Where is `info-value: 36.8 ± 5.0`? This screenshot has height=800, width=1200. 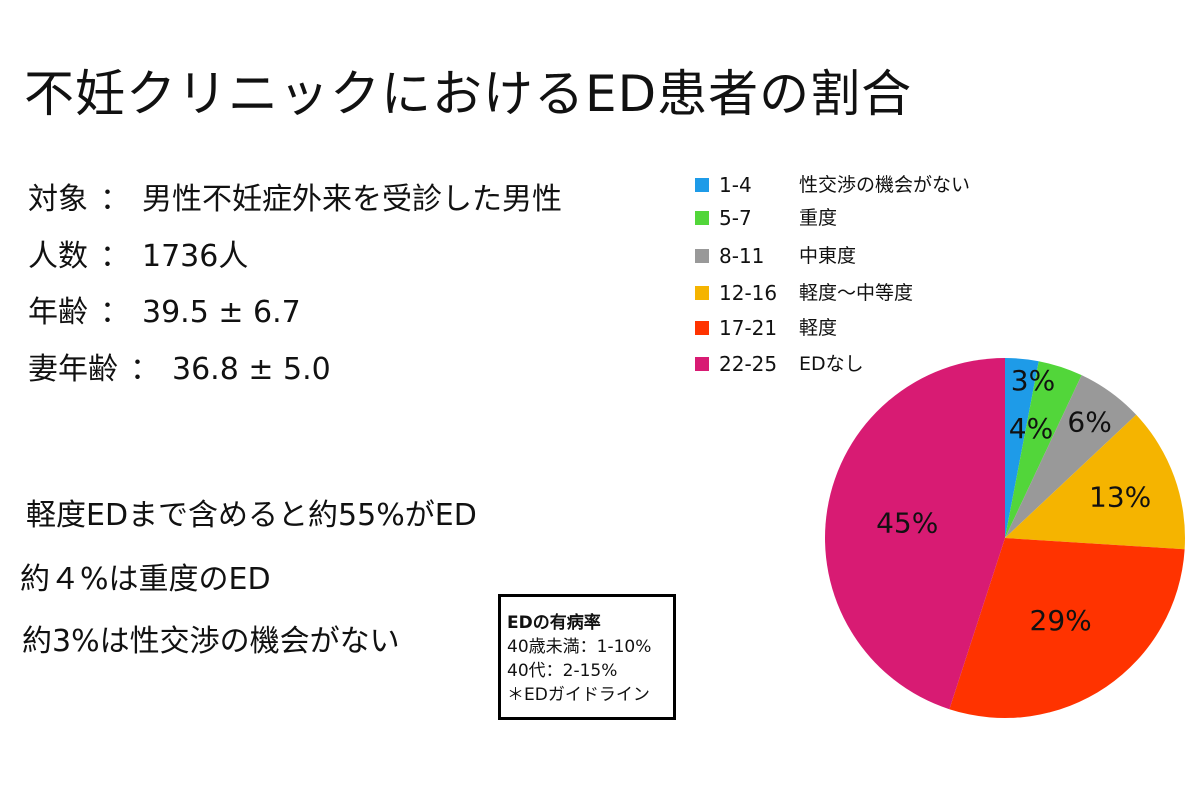
info-value: 36.8 ± 5.0 is located at coordinates (251, 369).